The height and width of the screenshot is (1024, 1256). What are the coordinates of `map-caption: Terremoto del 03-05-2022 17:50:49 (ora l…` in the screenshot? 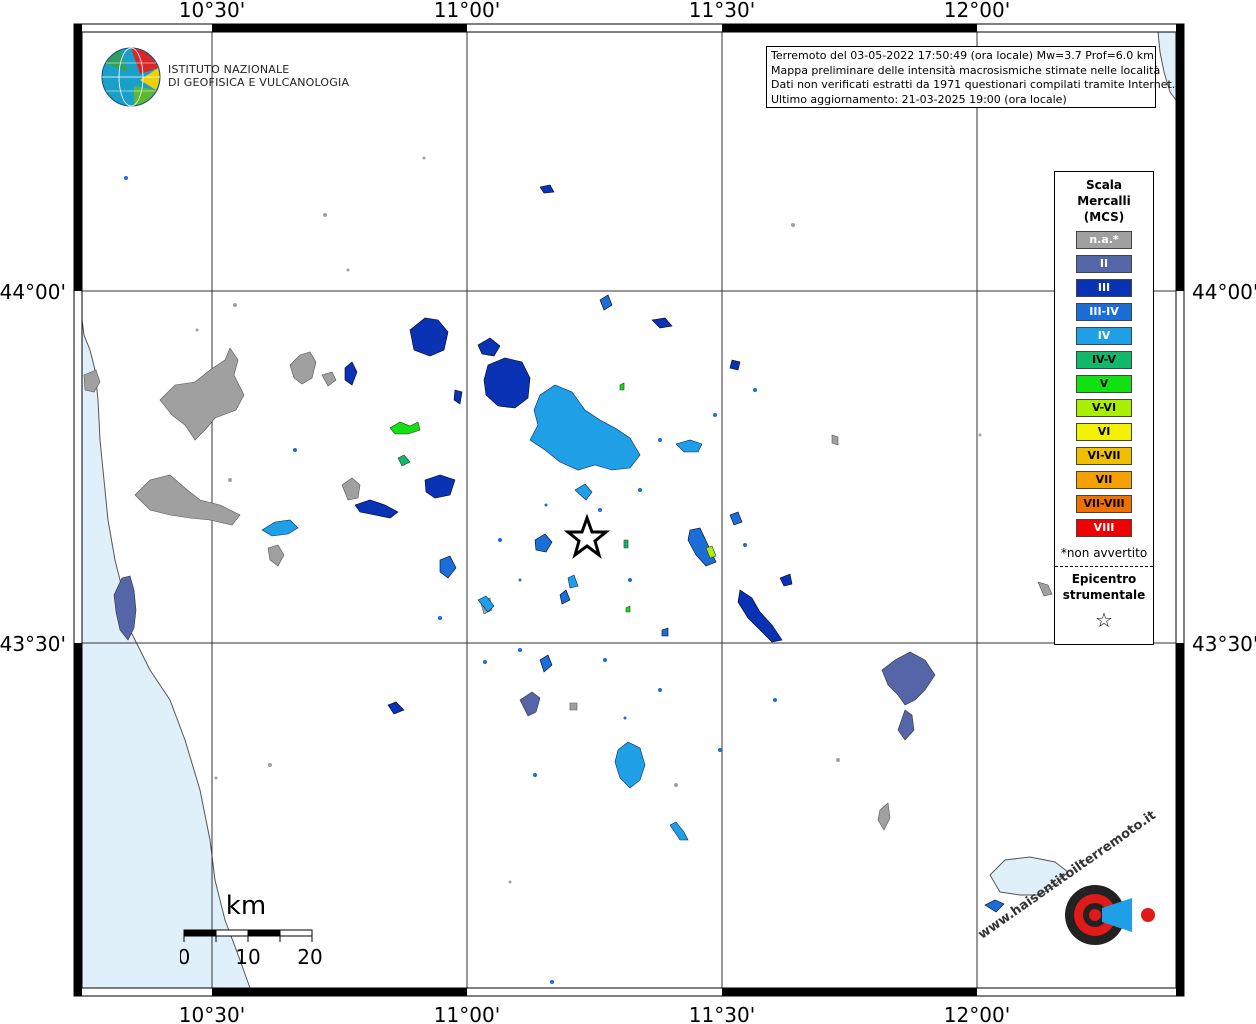 It's located at (971, 77).